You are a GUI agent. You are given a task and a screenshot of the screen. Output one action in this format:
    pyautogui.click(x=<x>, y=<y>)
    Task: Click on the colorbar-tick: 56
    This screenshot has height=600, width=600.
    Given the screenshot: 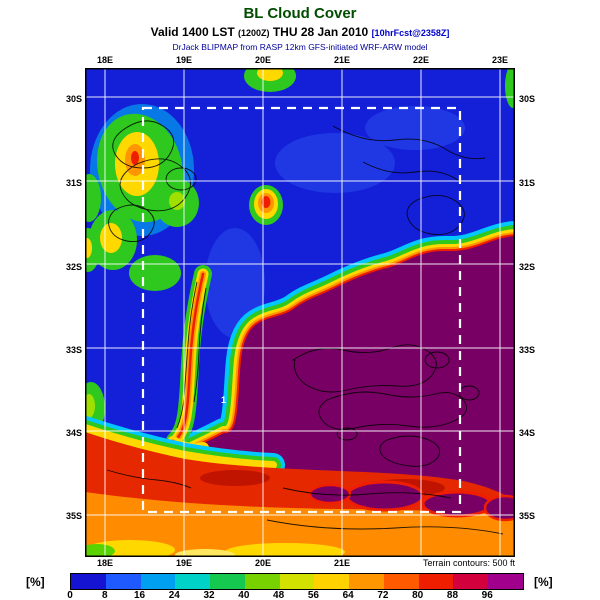 What is the action you would take?
    pyautogui.click(x=313, y=595)
    